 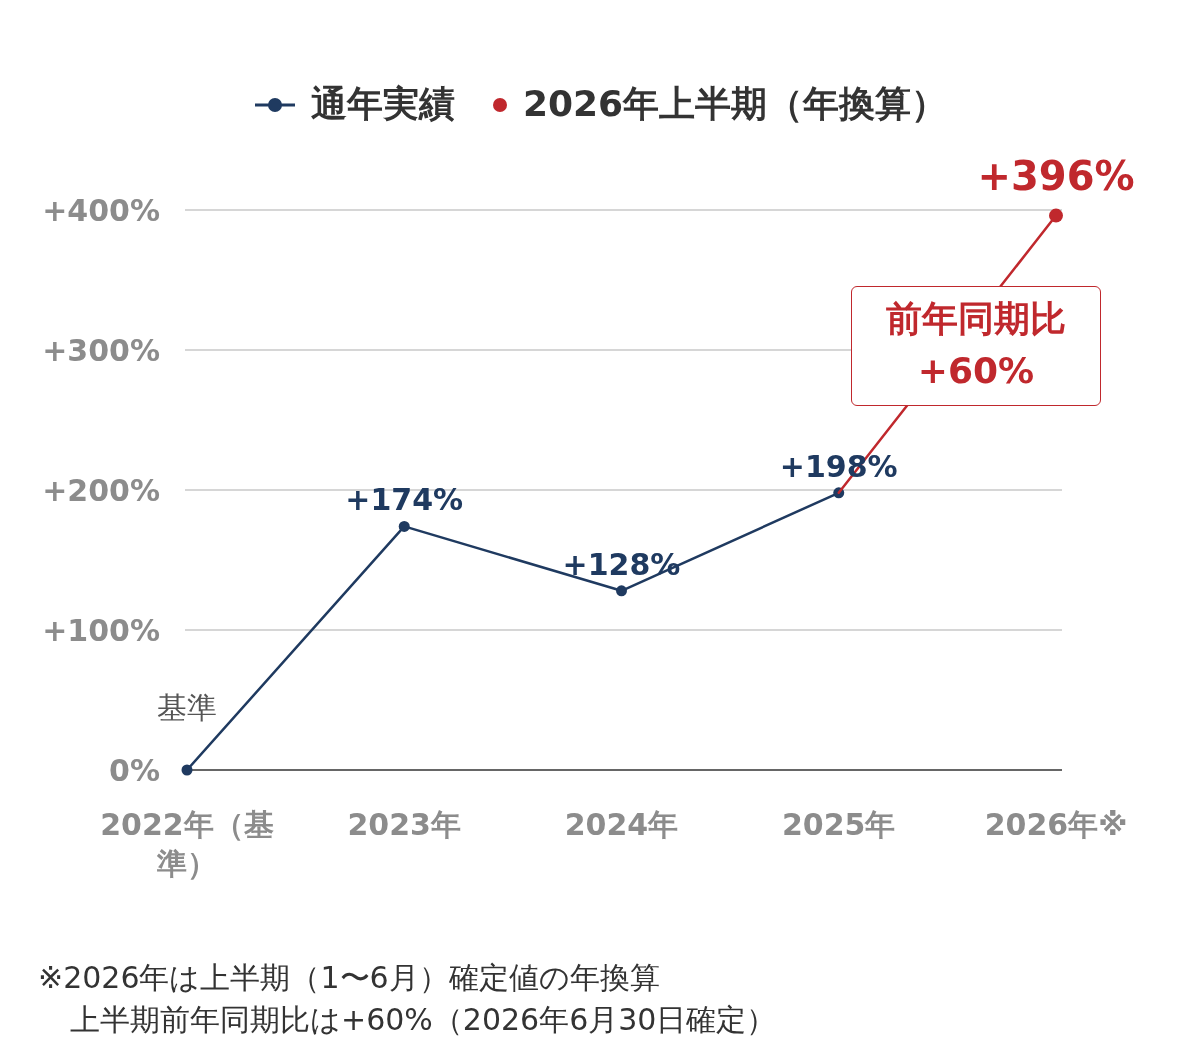 I want to click on data-label: +174%, so click(x=404, y=499).